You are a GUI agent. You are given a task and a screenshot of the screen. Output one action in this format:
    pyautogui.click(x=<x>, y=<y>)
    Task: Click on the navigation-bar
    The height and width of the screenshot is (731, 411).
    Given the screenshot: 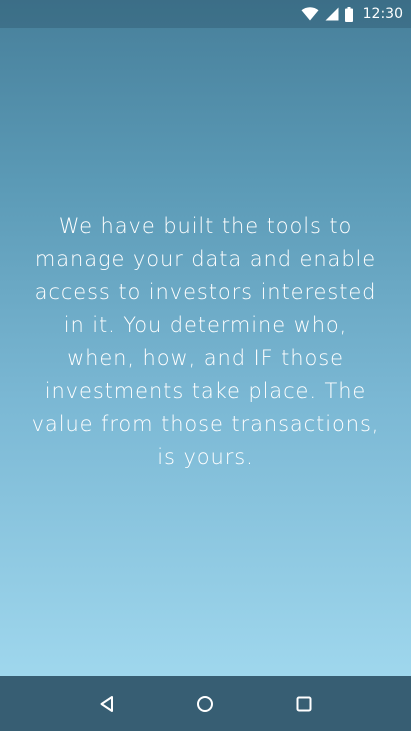 What is the action you would take?
    pyautogui.click(x=205, y=703)
    